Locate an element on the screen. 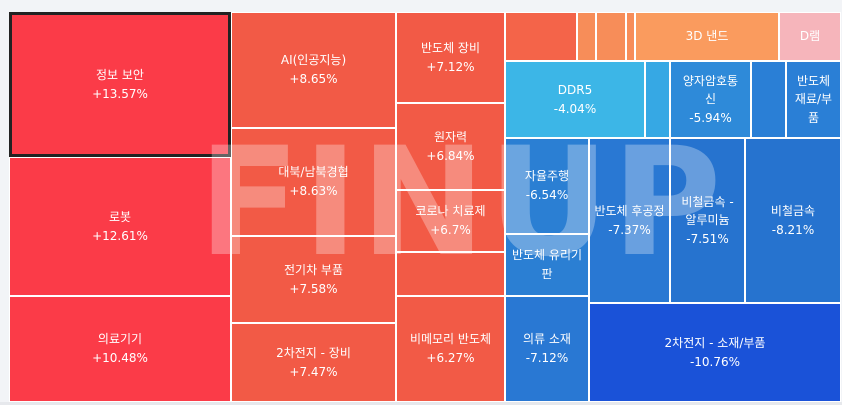  treemap-tile-semi-material: 반도체 재료/부품 is located at coordinates (813, 99).